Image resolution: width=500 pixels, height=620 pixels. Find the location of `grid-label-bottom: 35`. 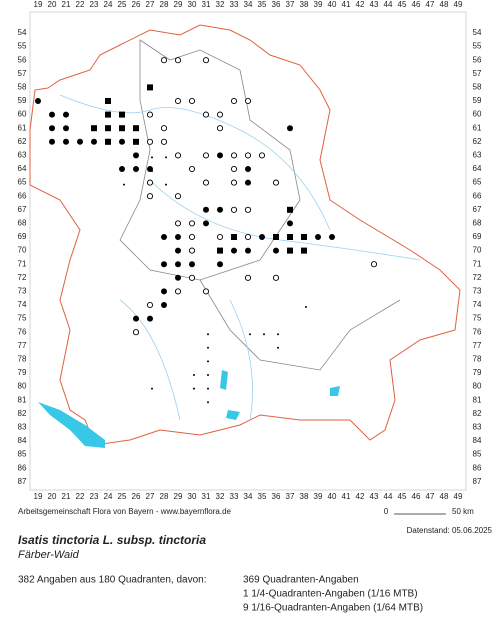

grid-label-bottom: 35 is located at coordinates (262, 496).